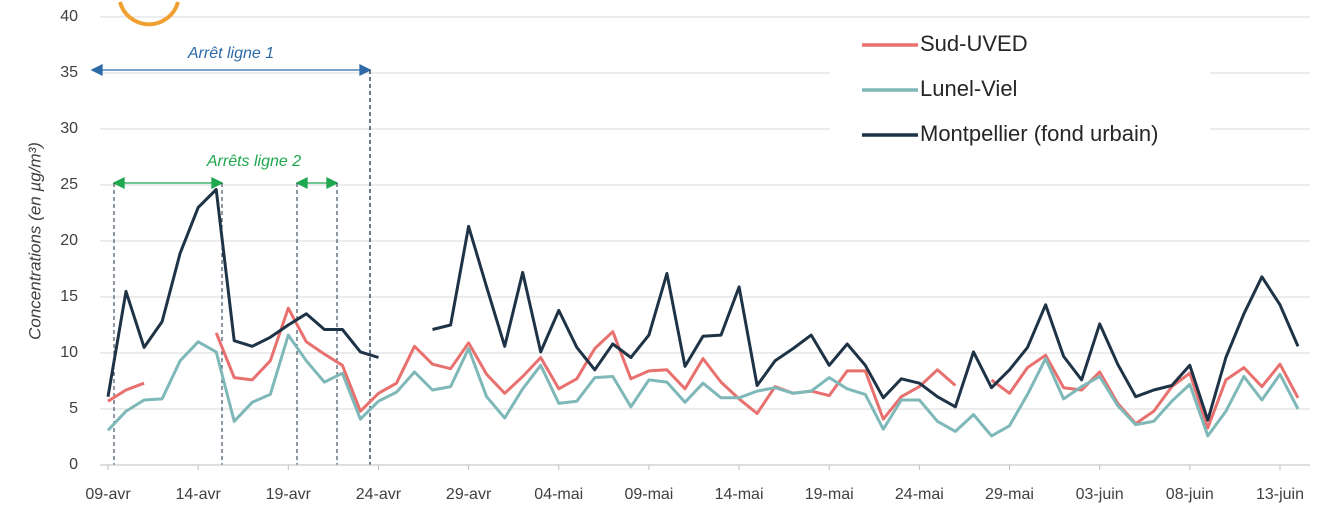 Image resolution: width=1327 pixels, height=508 pixels. I want to click on legend-label: Lunel-Viel, so click(968, 88).